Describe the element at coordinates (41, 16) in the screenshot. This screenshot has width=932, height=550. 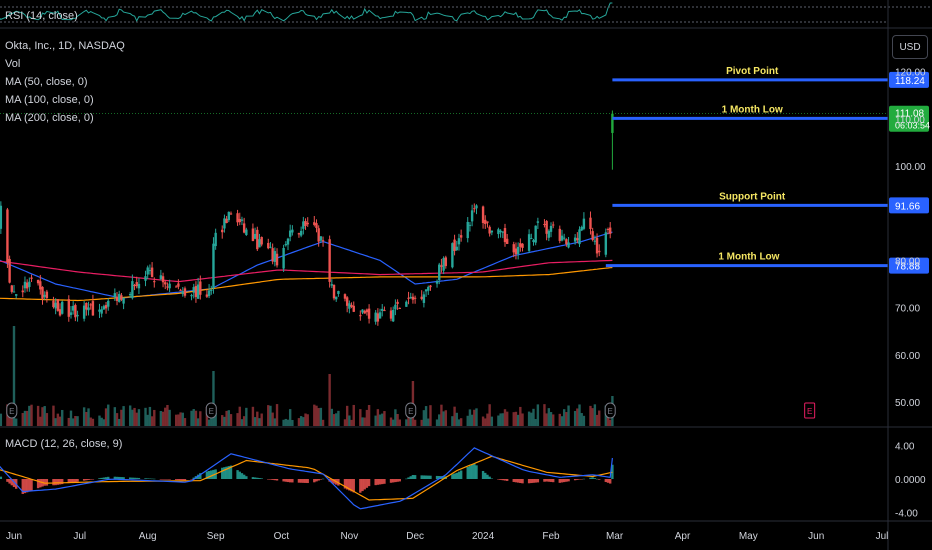
I see `rsi-legend: RSI (14, close)` at that location.